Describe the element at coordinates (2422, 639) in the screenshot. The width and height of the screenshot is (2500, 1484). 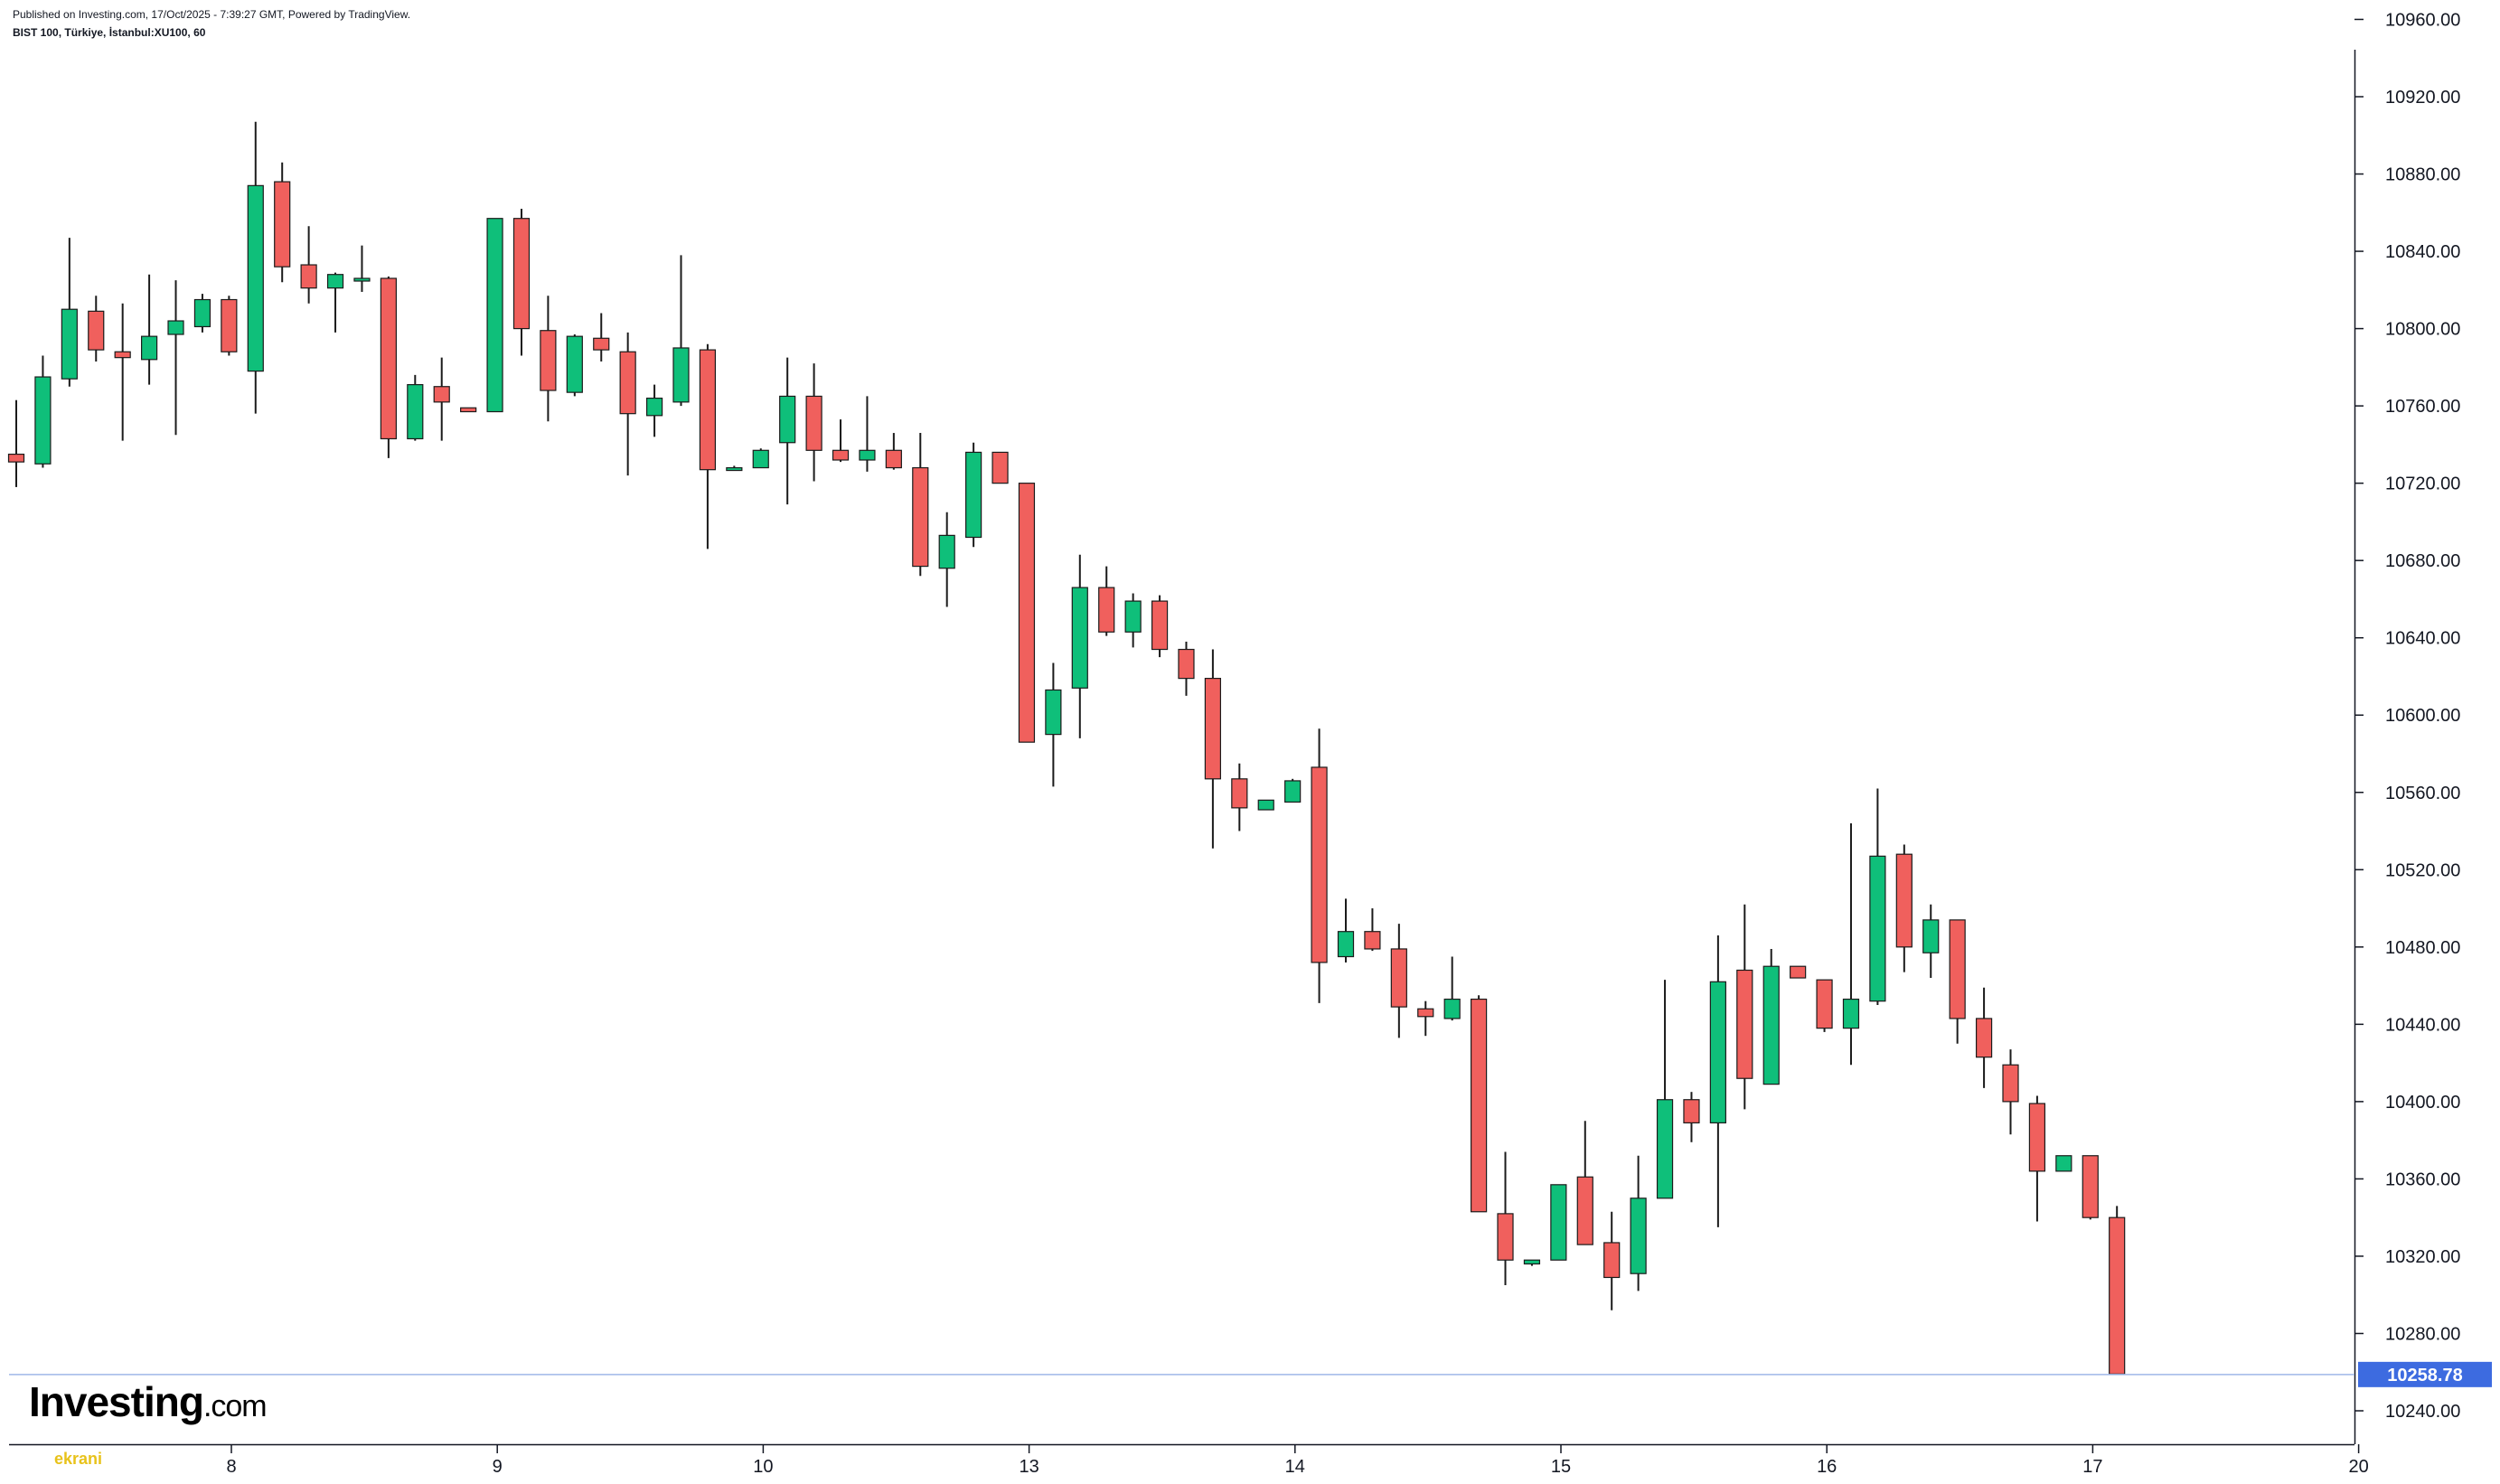
I see `y-tick-label: 10640.00` at that location.